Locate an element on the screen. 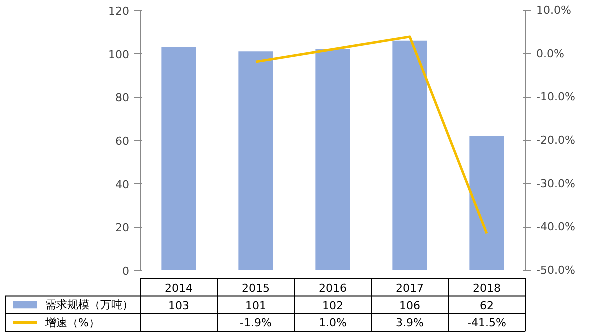 The height and width of the screenshot is (332, 595). x-tick-label: 2015 is located at coordinates (256, 288).